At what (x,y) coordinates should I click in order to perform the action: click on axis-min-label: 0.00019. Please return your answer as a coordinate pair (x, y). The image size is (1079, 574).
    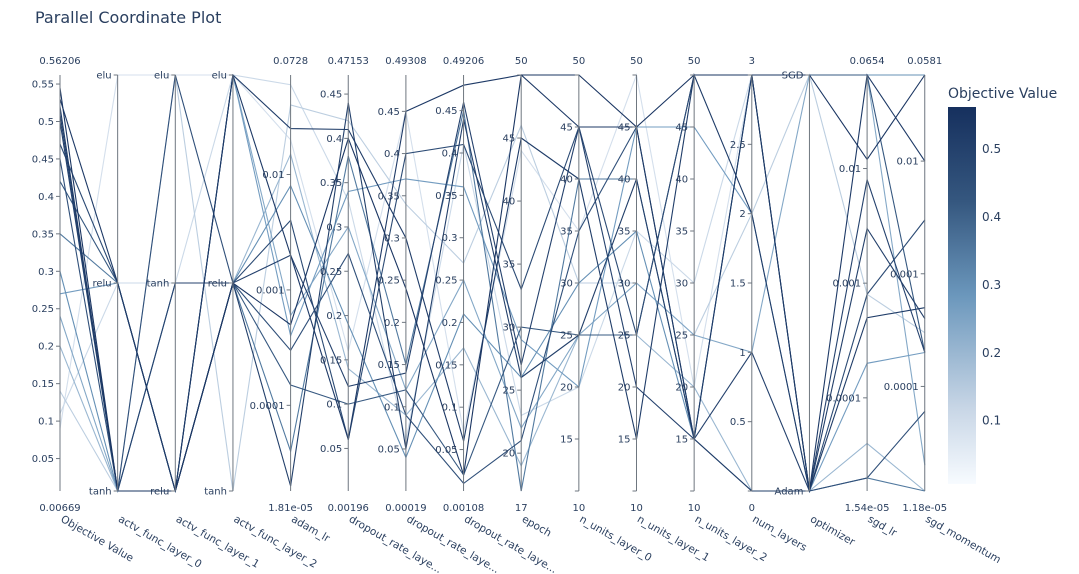
    Looking at the image, I should click on (405, 508).